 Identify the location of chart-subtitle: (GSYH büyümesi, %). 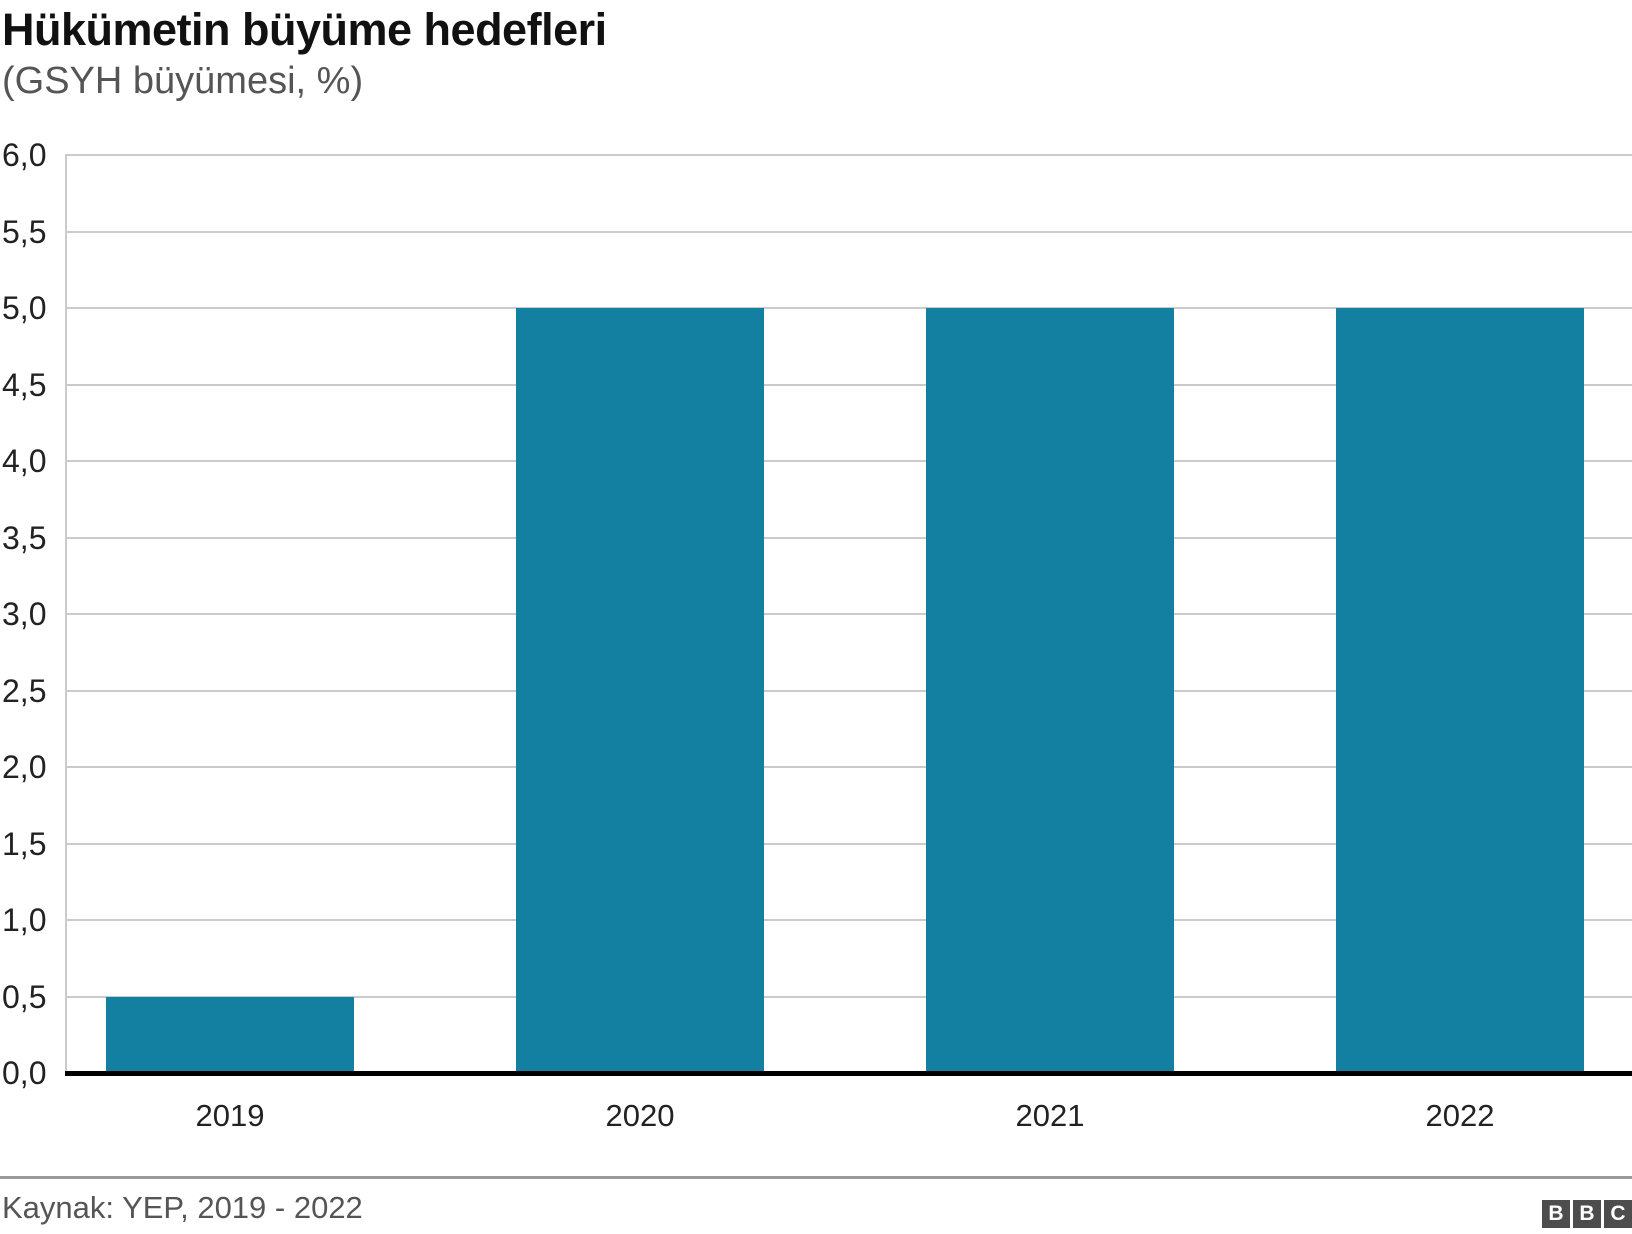
(183, 81).